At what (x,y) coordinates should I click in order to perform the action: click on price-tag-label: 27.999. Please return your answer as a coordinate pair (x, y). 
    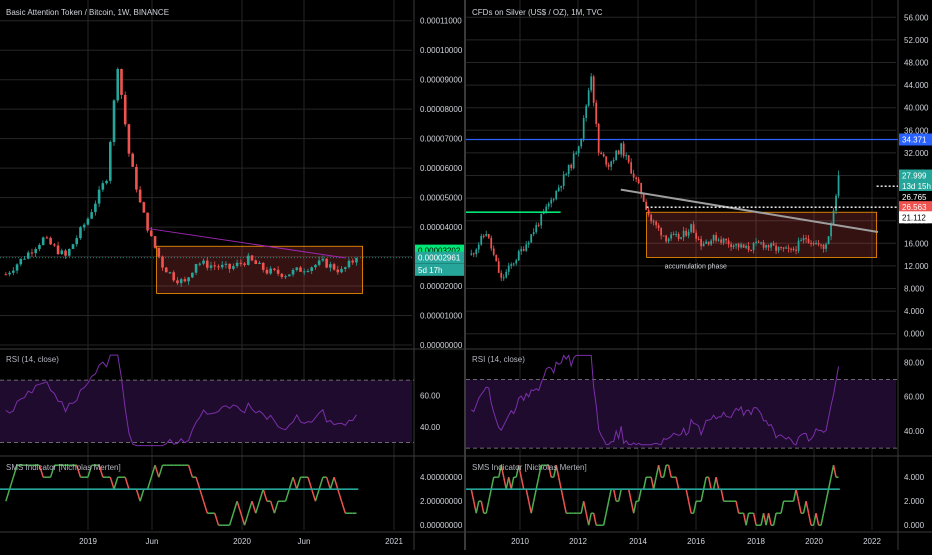
    Looking at the image, I should click on (914, 176).